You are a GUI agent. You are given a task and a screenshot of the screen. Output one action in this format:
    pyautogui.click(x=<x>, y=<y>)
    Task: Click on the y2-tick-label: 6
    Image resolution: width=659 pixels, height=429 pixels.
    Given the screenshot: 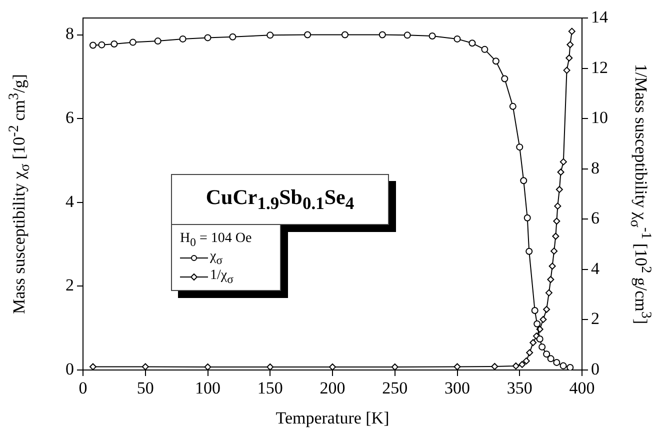 What is the action you would take?
    pyautogui.click(x=595, y=218)
    